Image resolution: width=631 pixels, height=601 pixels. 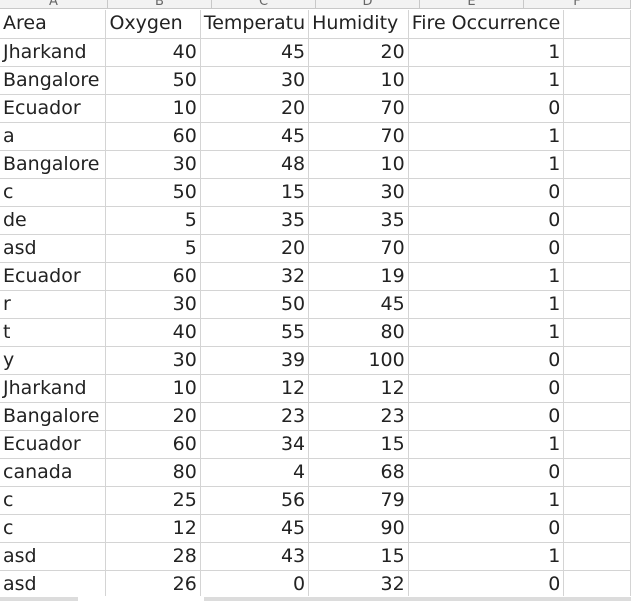 What do you see at coordinates (255, 416) in the screenshot?
I see `table-cell: 23` at bounding box center [255, 416].